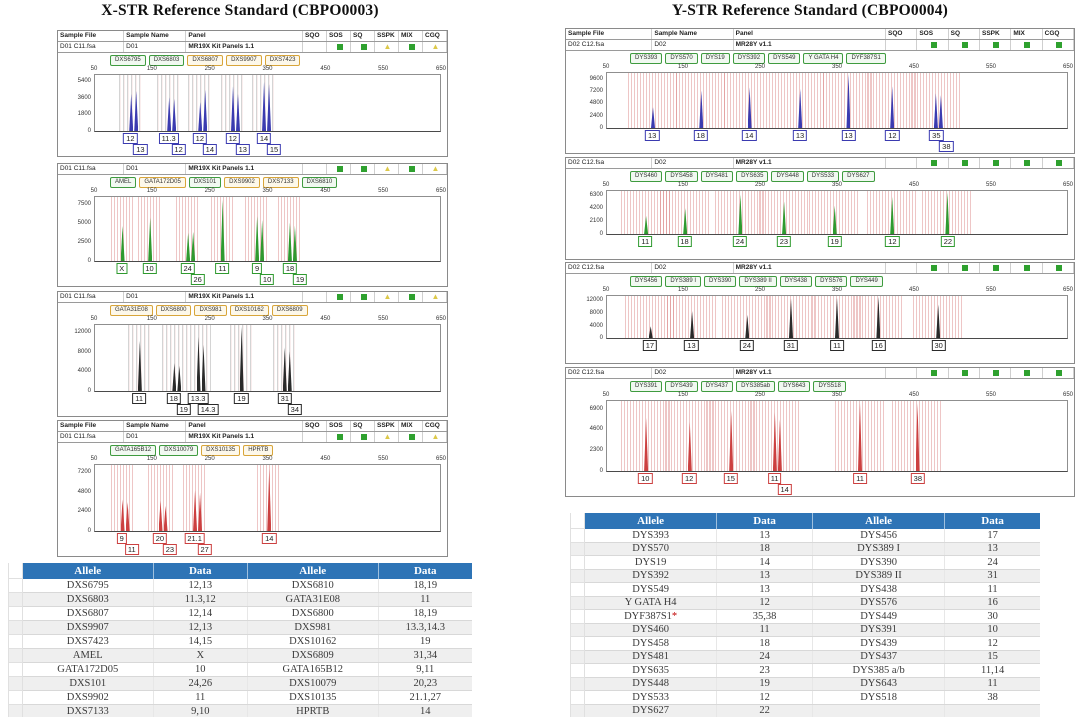 Image resolution: width=1080 pixels, height=717 pixels. Describe the element at coordinates (720, 281) in the screenshot. I see `marker-label: DYS390` at that location.